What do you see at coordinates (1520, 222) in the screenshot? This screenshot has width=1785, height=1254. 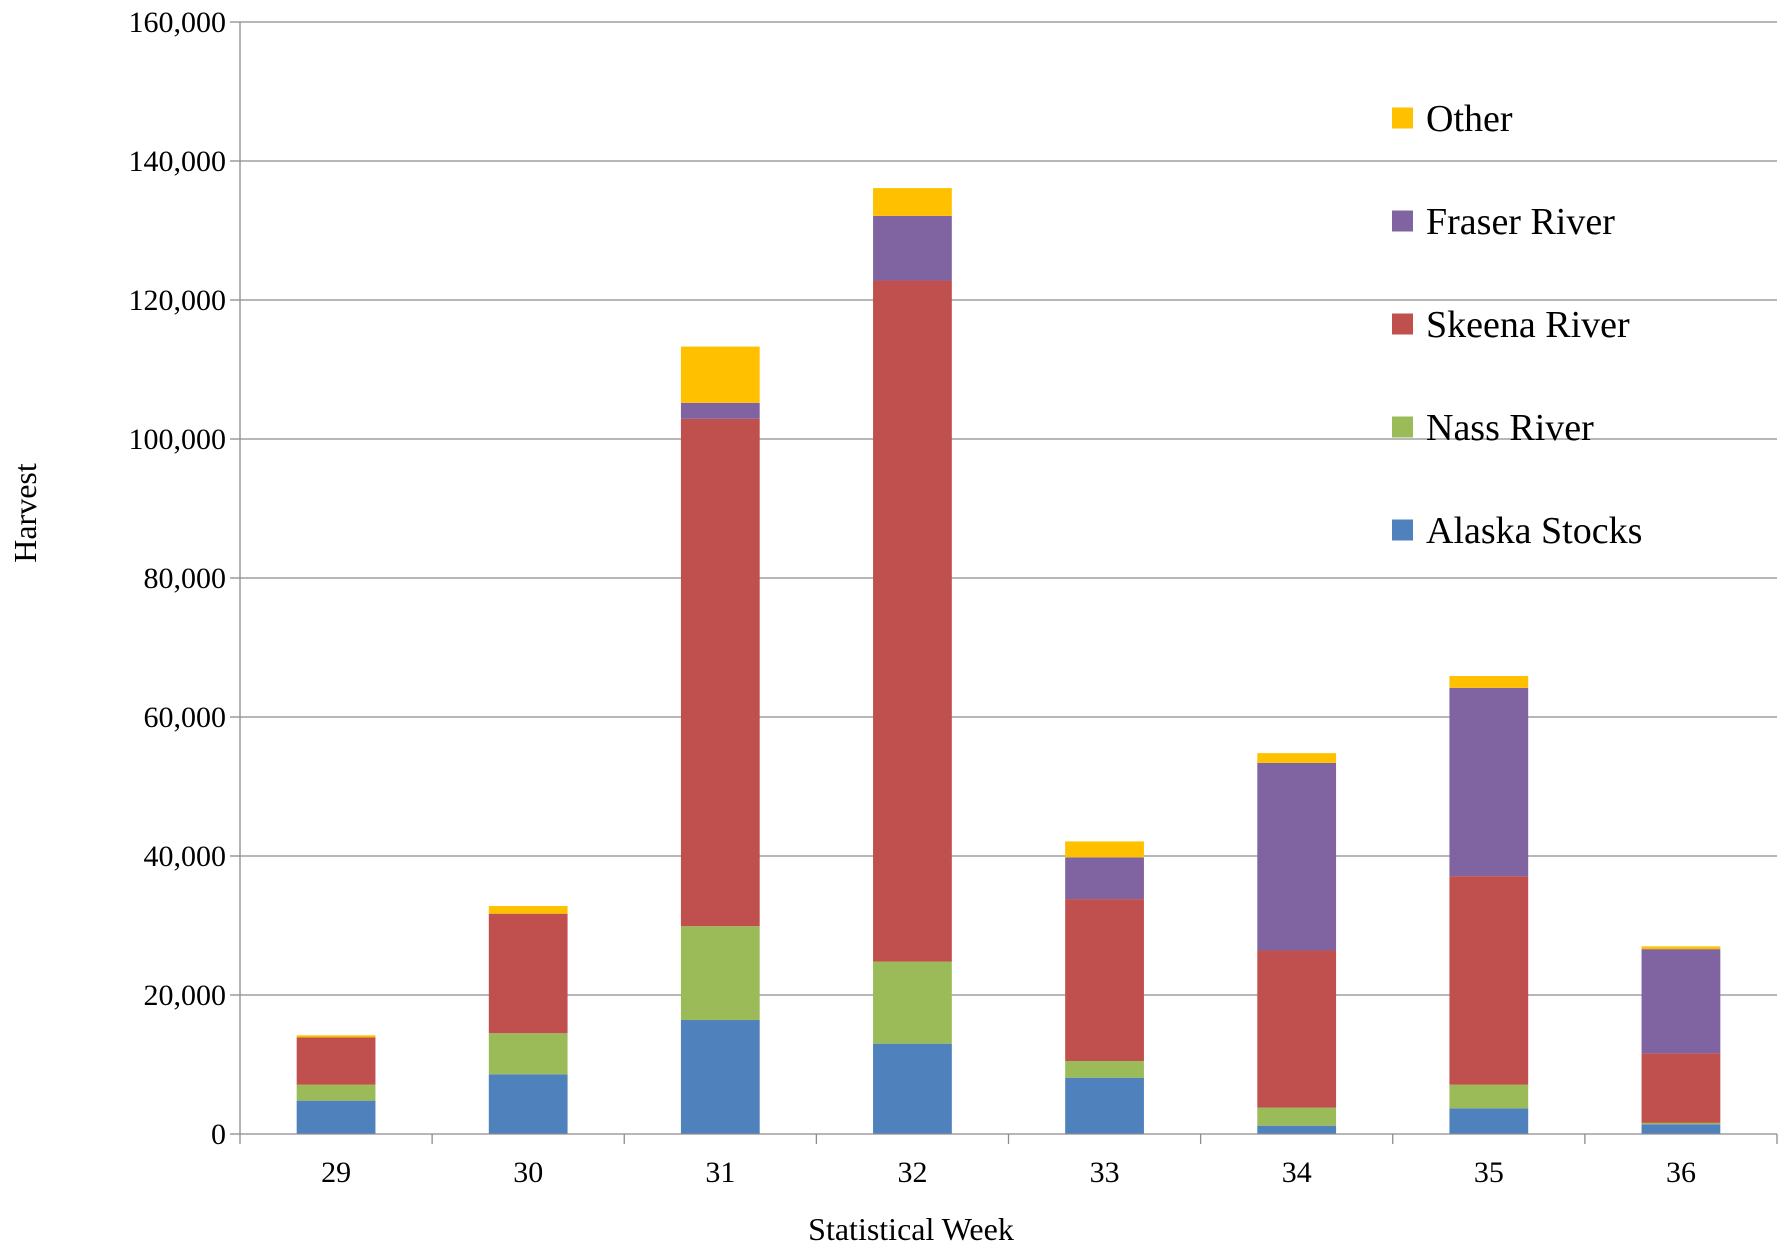 I see `legend-label-fraser-river: Fraser River` at bounding box center [1520, 222].